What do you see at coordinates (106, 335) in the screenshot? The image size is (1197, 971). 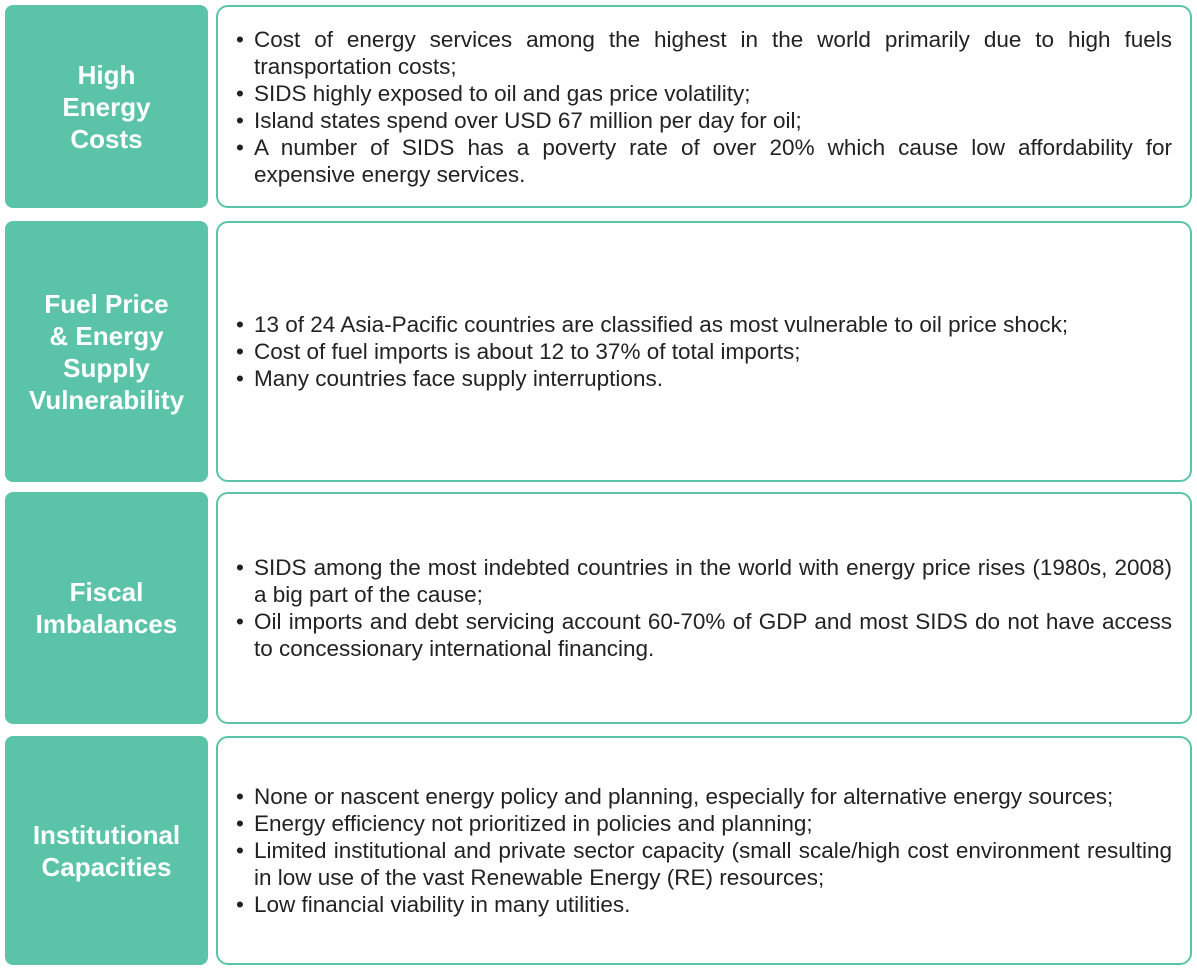 I see `label-line: & Energy` at bounding box center [106, 335].